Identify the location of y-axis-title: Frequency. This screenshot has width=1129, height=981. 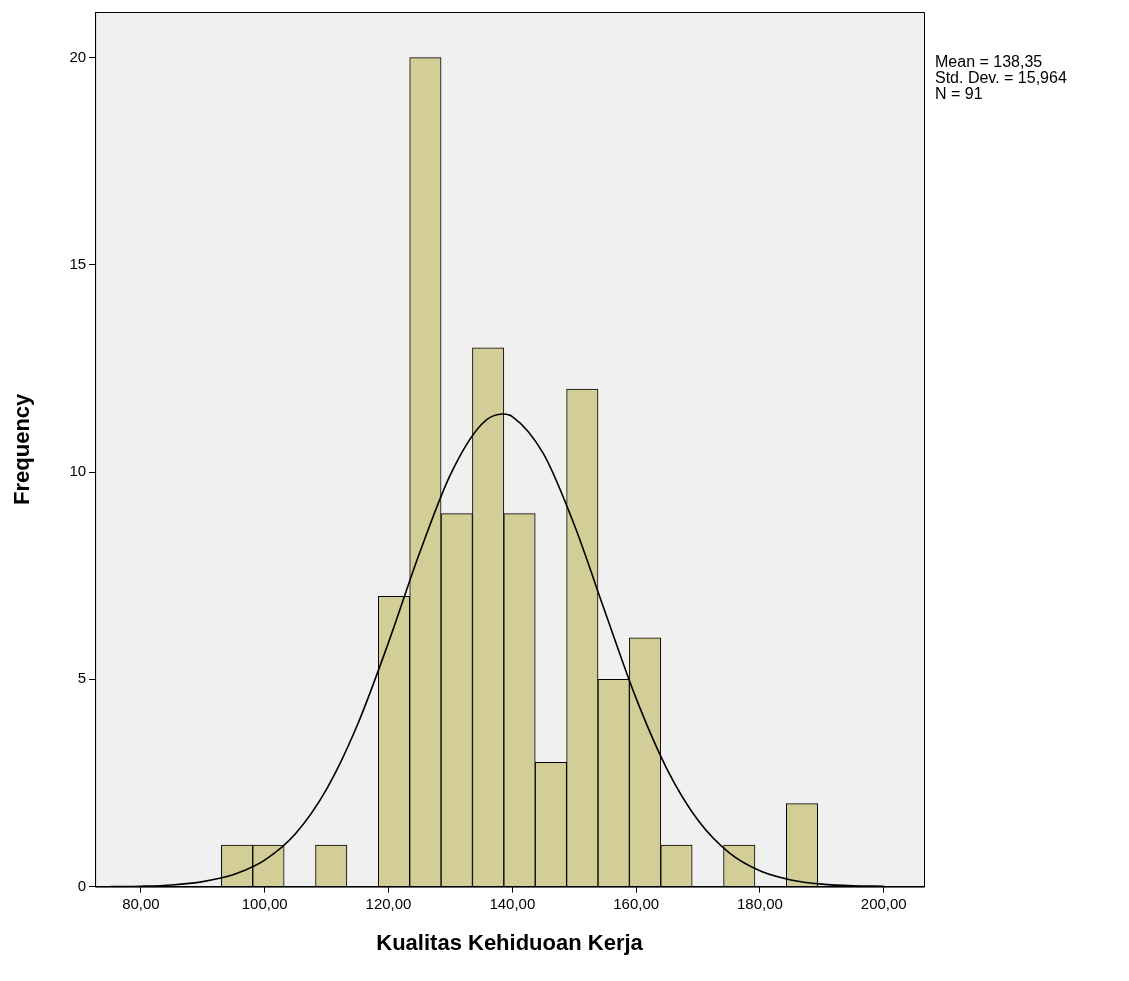
(22, 448).